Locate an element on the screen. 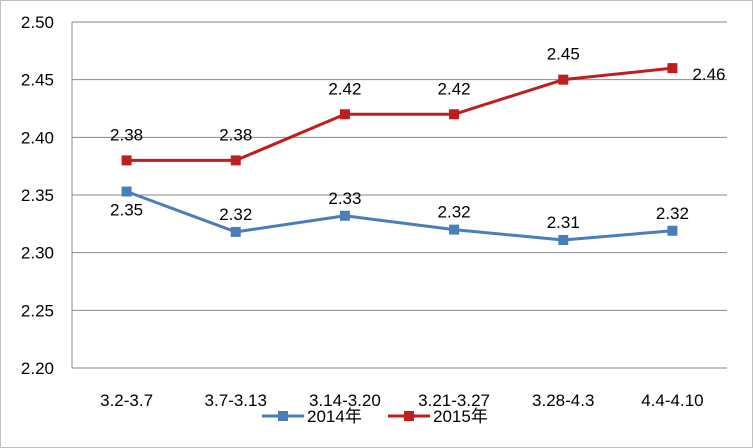 This screenshot has height=448, width=753. x-tick-label: 3.2-3.7 is located at coordinates (126, 400).